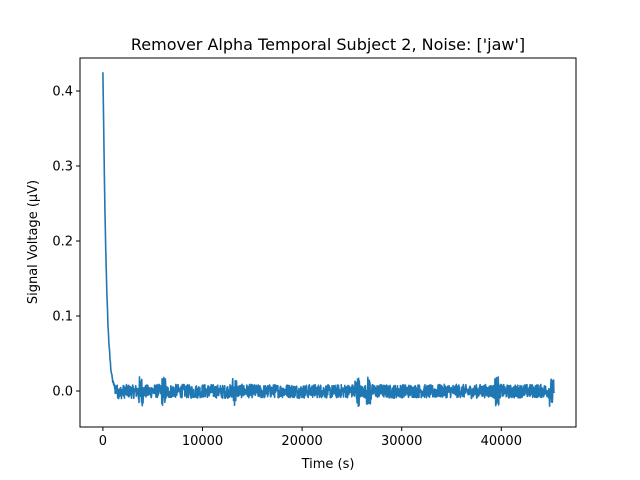 The width and height of the screenshot is (640, 480). Describe the element at coordinates (62, 167) in the screenshot. I see `y-tick-label: 0.3` at that location.